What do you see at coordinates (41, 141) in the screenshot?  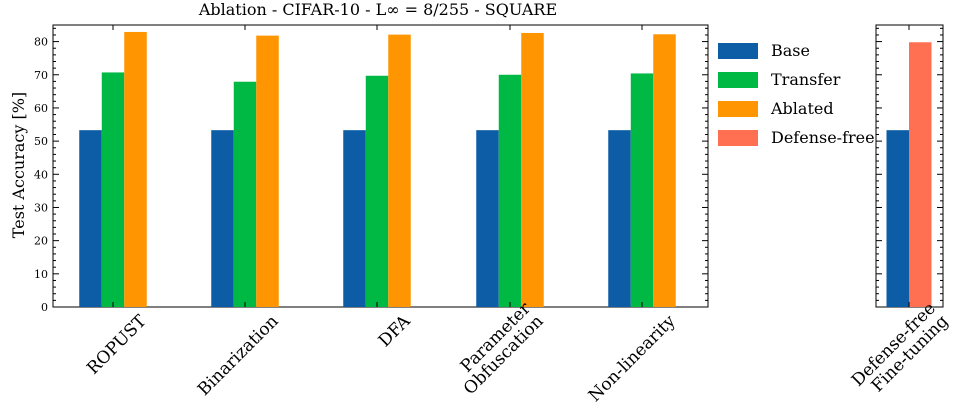 I see `y-tick-label: 50` at bounding box center [41, 141].